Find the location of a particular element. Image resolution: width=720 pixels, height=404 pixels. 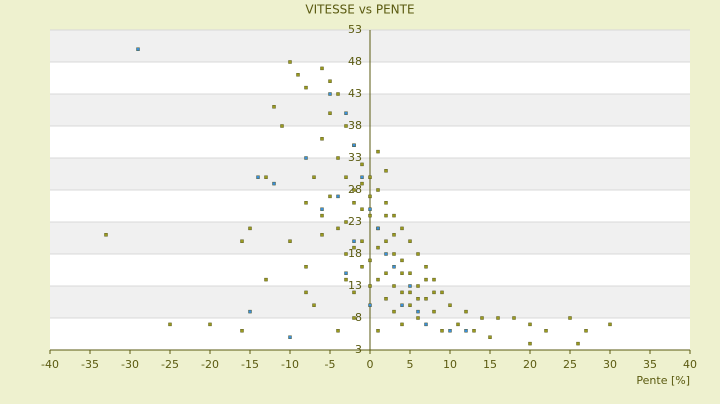

chart-title: VITESSE vs PENTE is located at coordinates (359, 10).